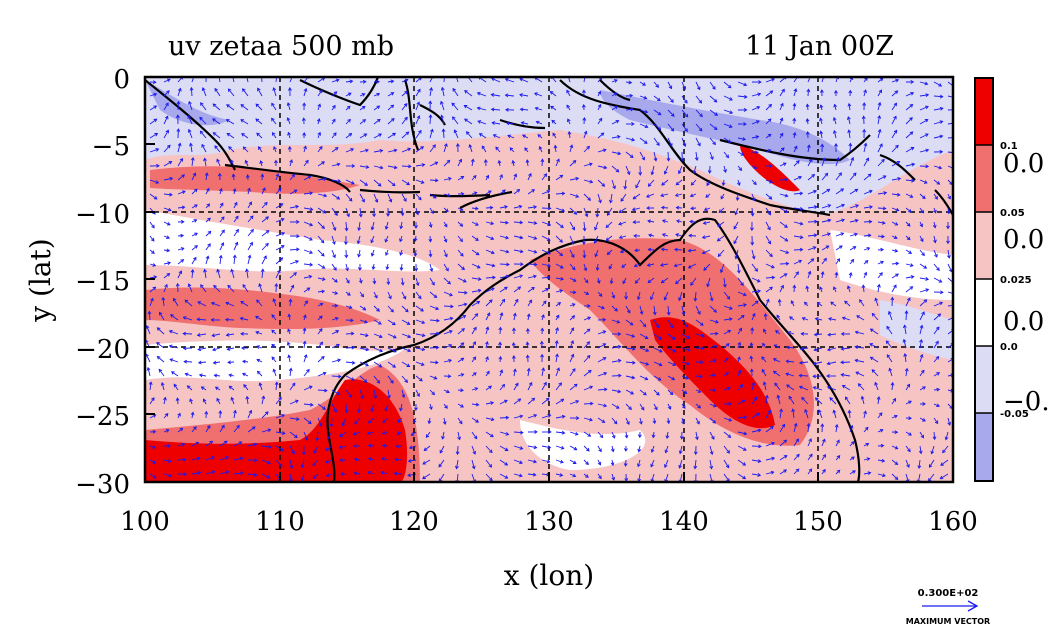  What do you see at coordinates (281, 46) in the screenshot?
I see `title-left: uv zetaa 500 mb` at bounding box center [281, 46].